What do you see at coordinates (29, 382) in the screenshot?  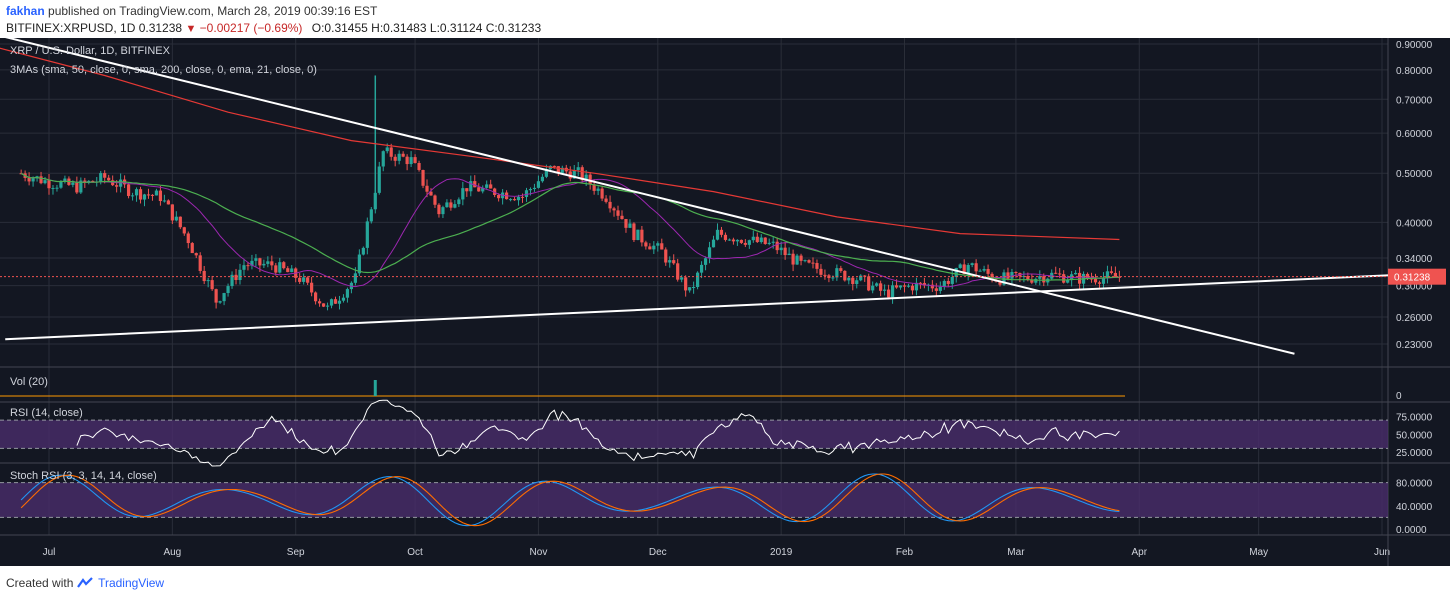 I see `volume-label: Vol (20)` at bounding box center [29, 382].